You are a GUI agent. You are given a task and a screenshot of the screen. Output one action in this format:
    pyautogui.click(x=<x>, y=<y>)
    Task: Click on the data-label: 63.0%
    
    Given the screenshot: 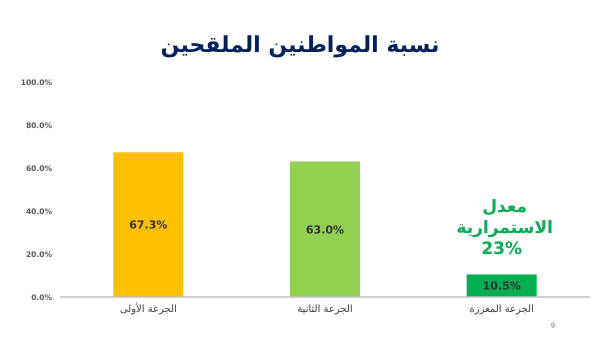 What is the action you would take?
    pyautogui.click(x=325, y=229)
    